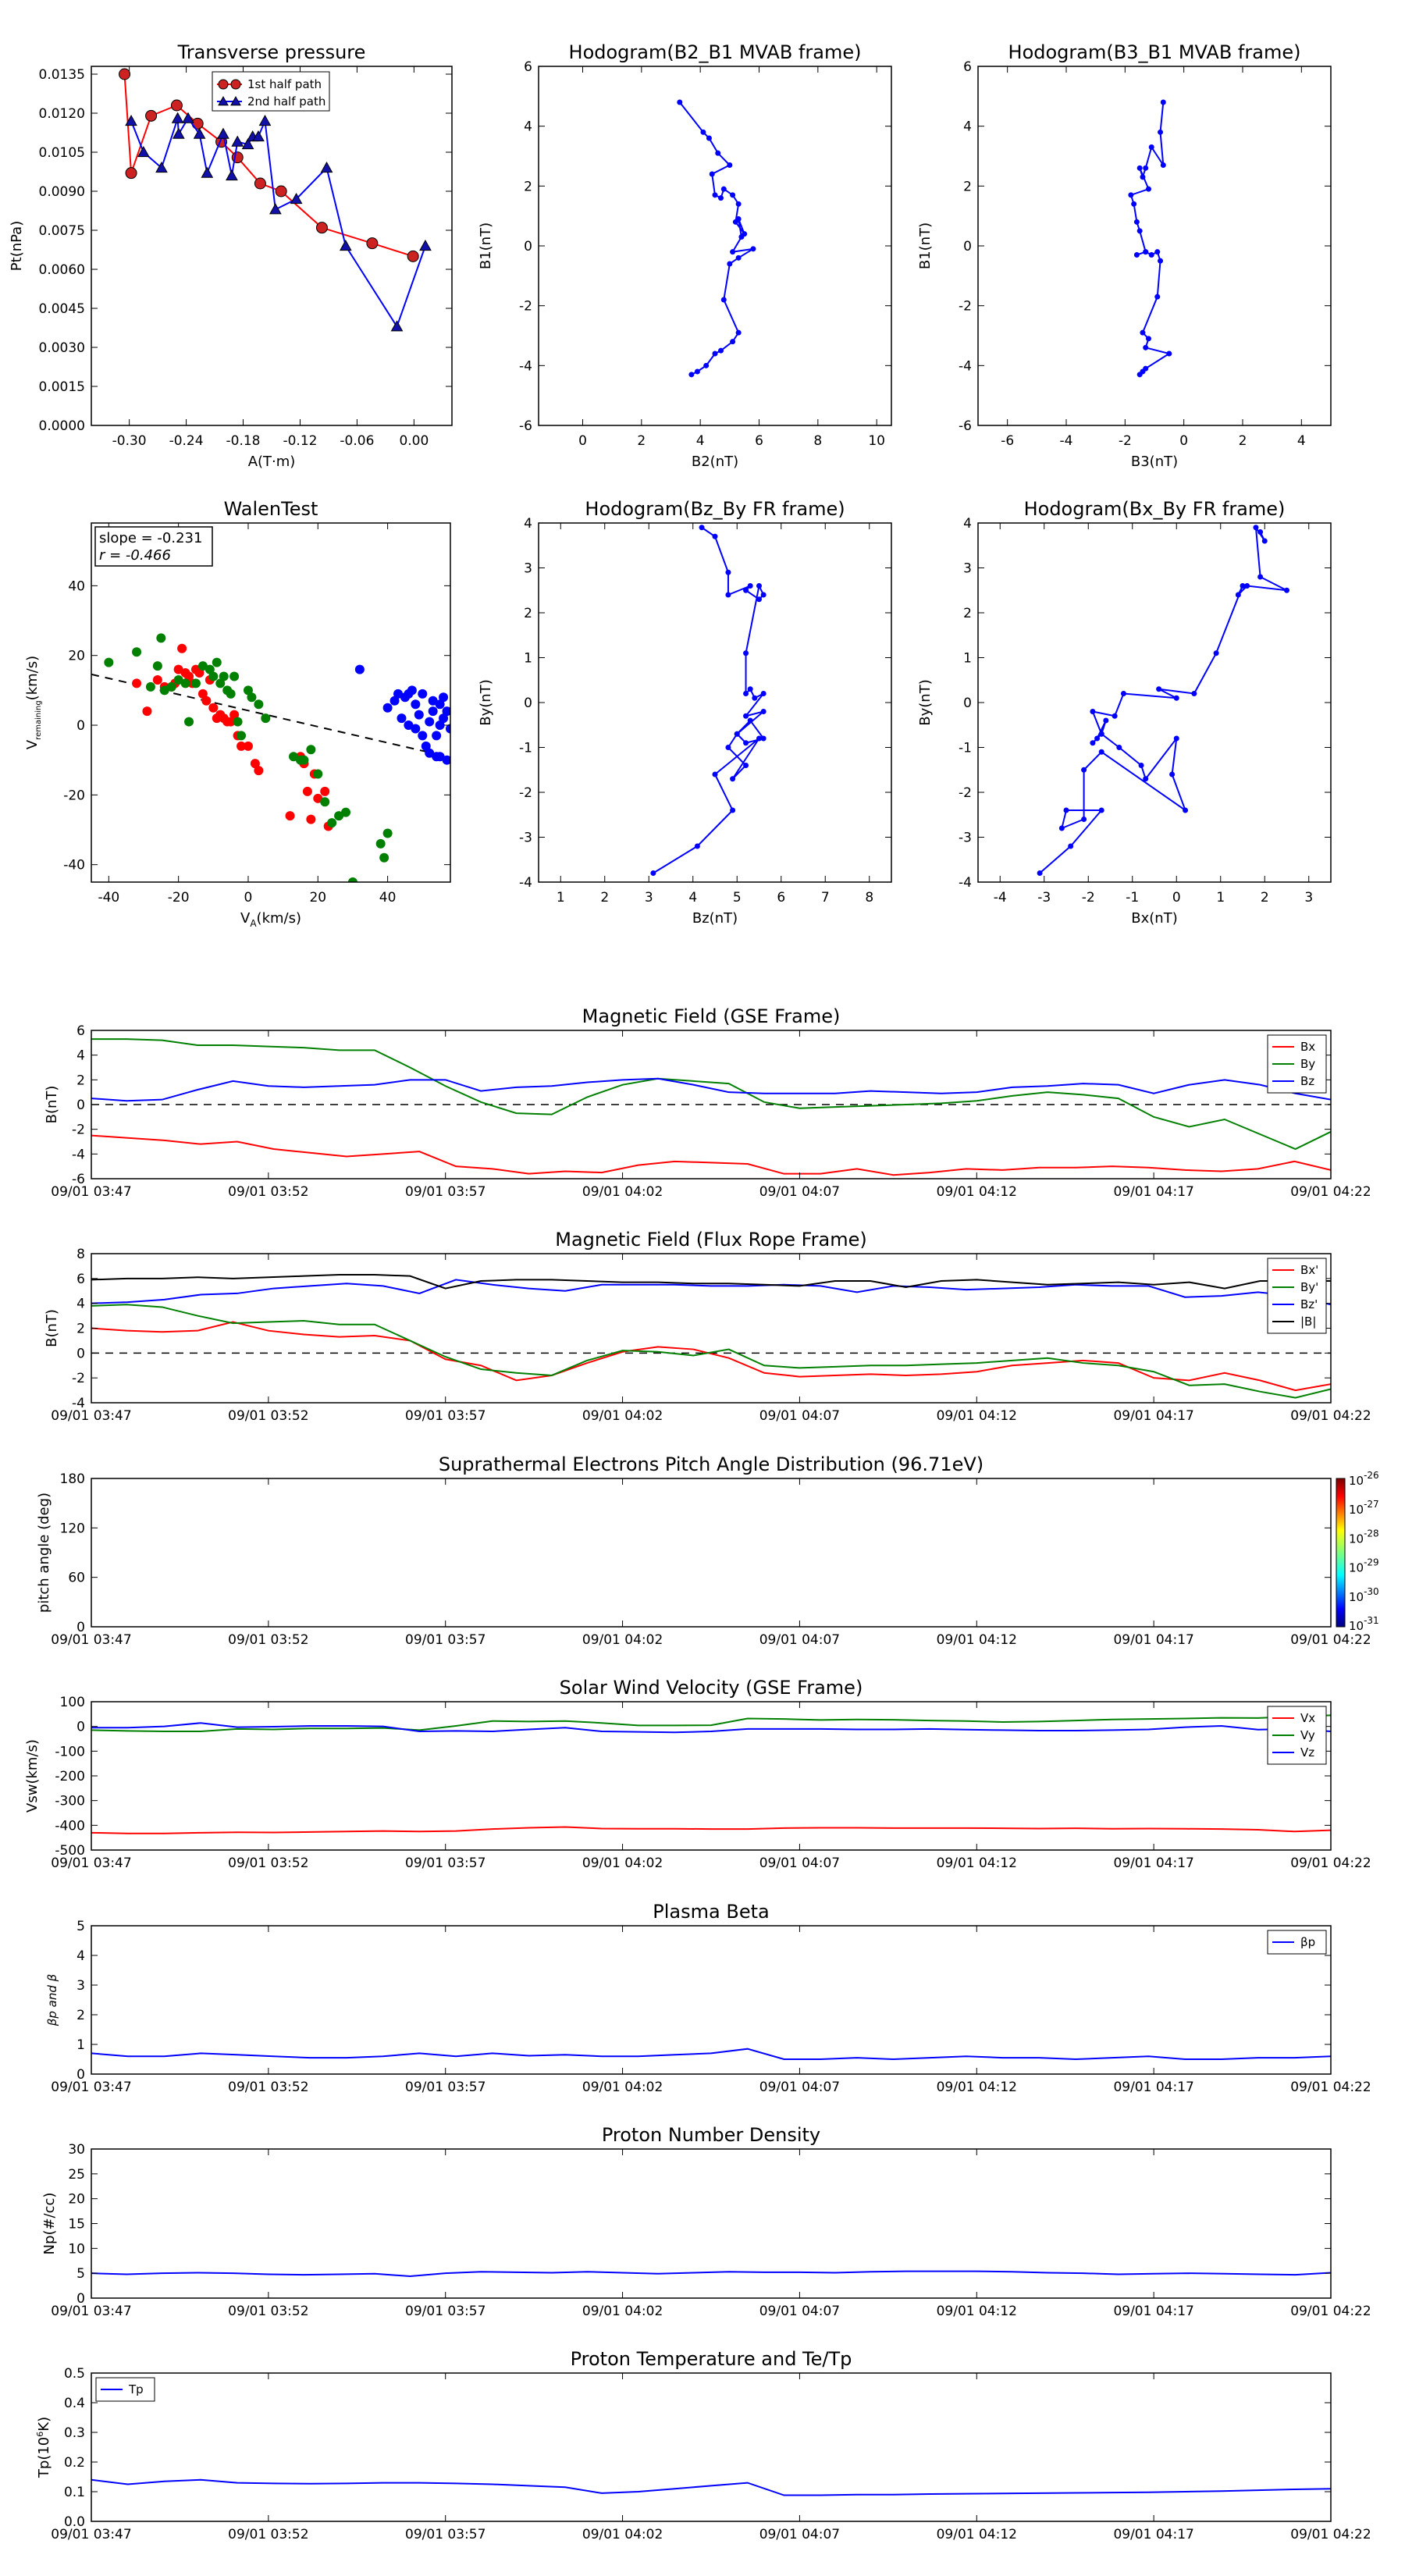 This screenshot has height=2576, width=1405. What do you see at coordinates (781, 898) in the screenshot?
I see `hbz-xtick-label: 6` at bounding box center [781, 898].